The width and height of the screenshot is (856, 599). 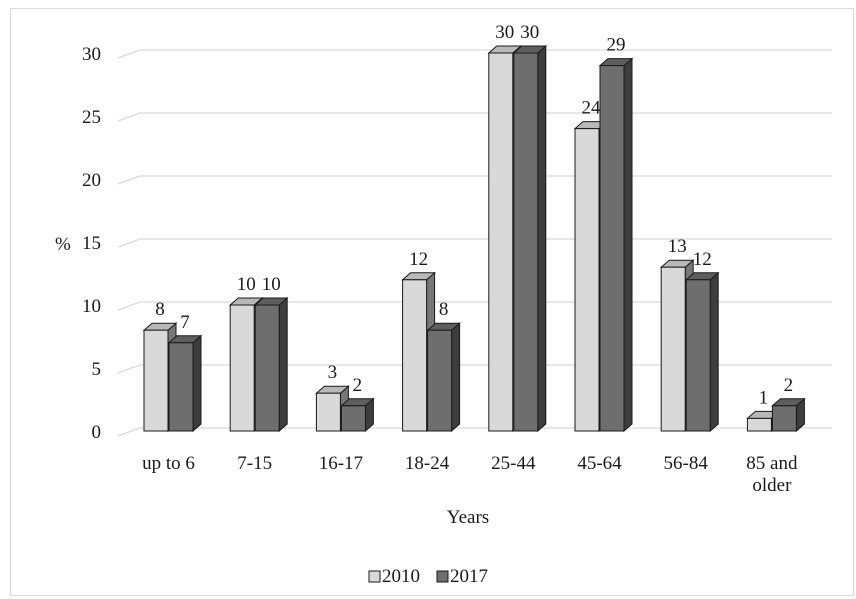 I want to click on data-label: 3, so click(x=333, y=372).